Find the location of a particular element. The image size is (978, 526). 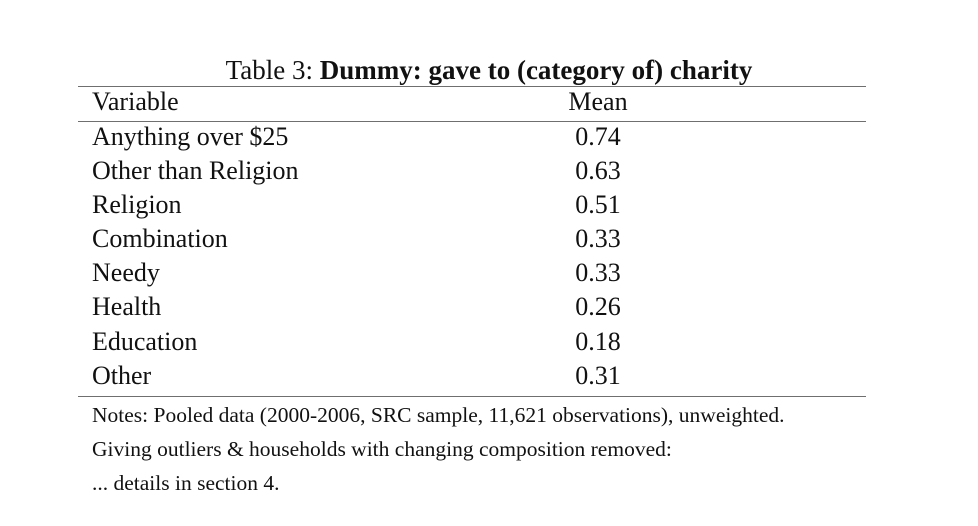

caption-title: Dummy: gave to (category of) charity is located at coordinates (536, 70).